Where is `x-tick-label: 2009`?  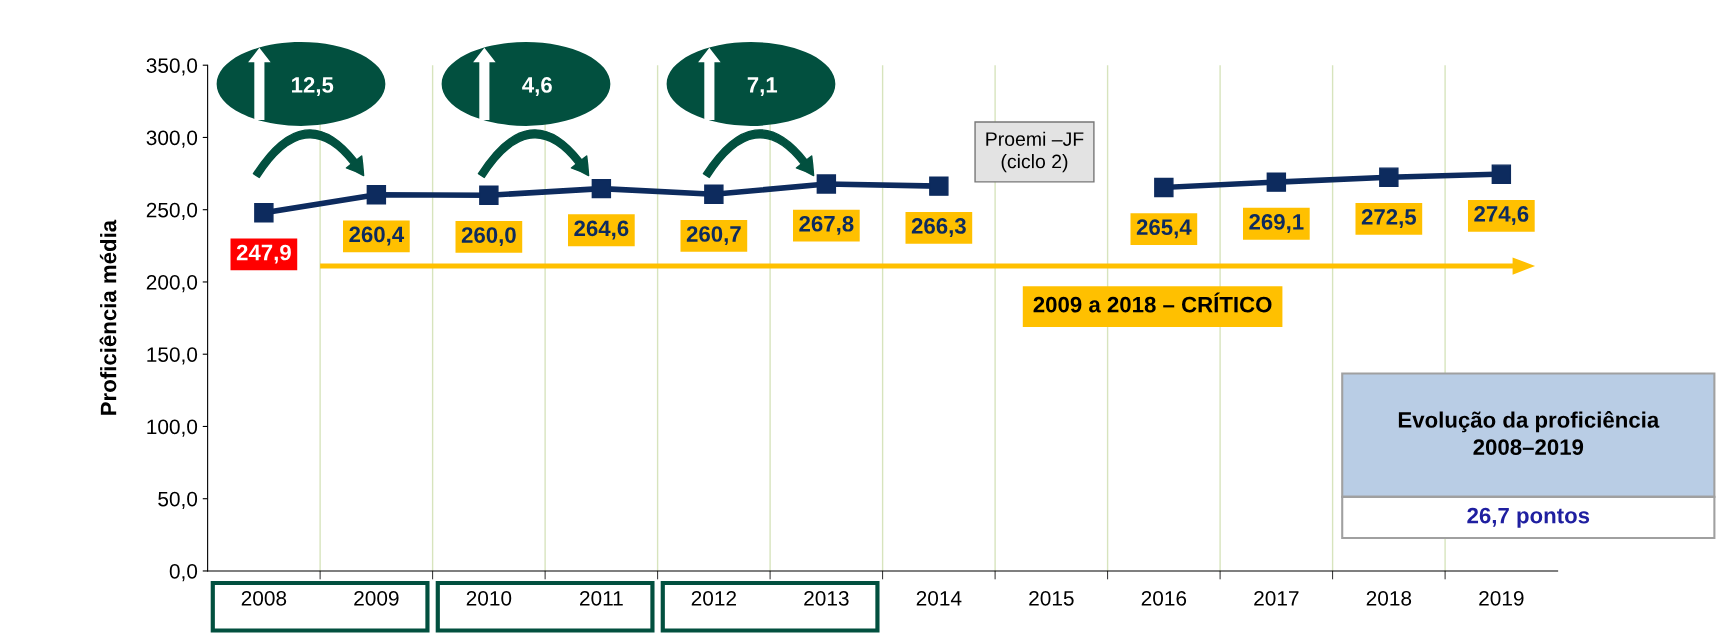
x-tick-label: 2009 is located at coordinates (376, 598).